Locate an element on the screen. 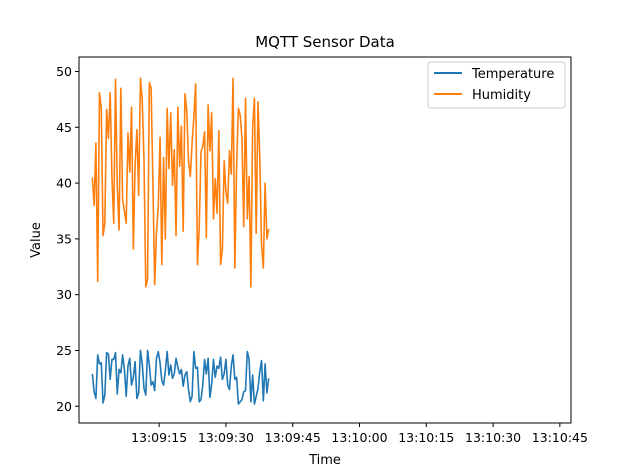  y-tick-label: 30 is located at coordinates (64, 294).